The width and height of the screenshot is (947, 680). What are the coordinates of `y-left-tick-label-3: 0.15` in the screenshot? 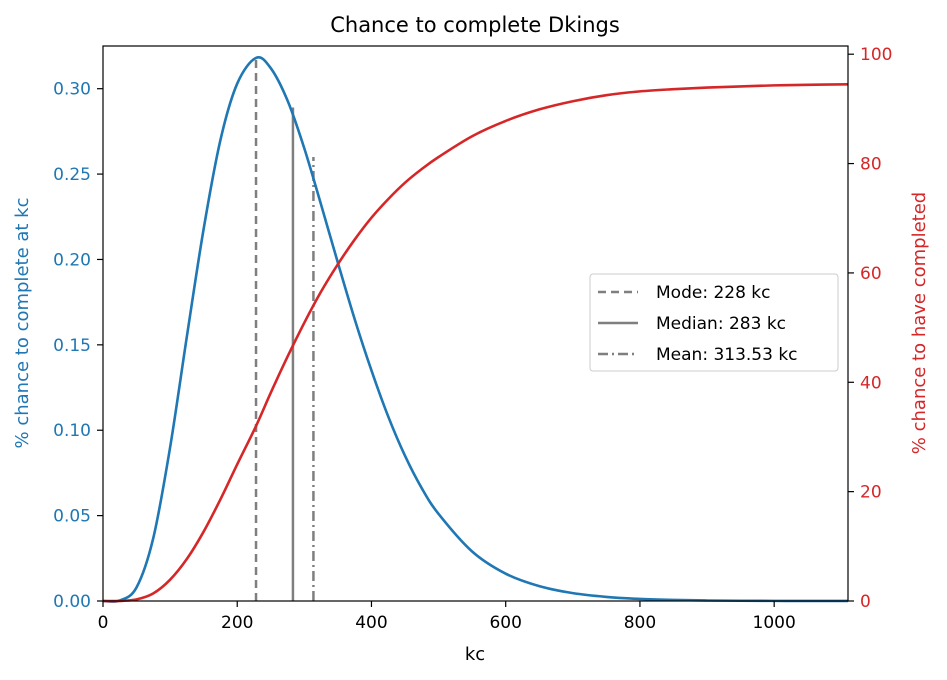 It's located at (72, 346).